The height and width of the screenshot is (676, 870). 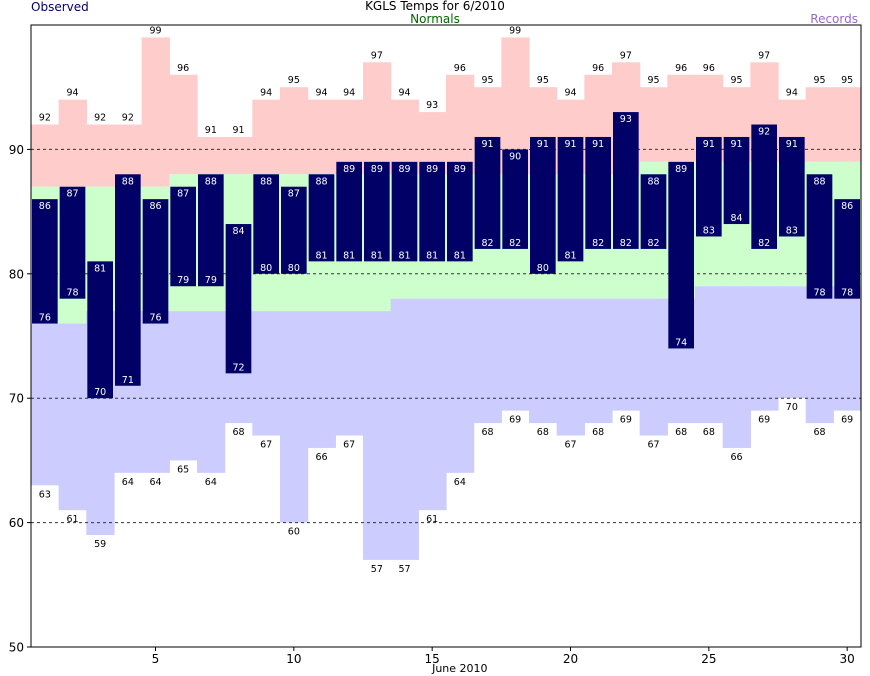 I want to click on legend-records-label: Records, so click(x=834, y=19).